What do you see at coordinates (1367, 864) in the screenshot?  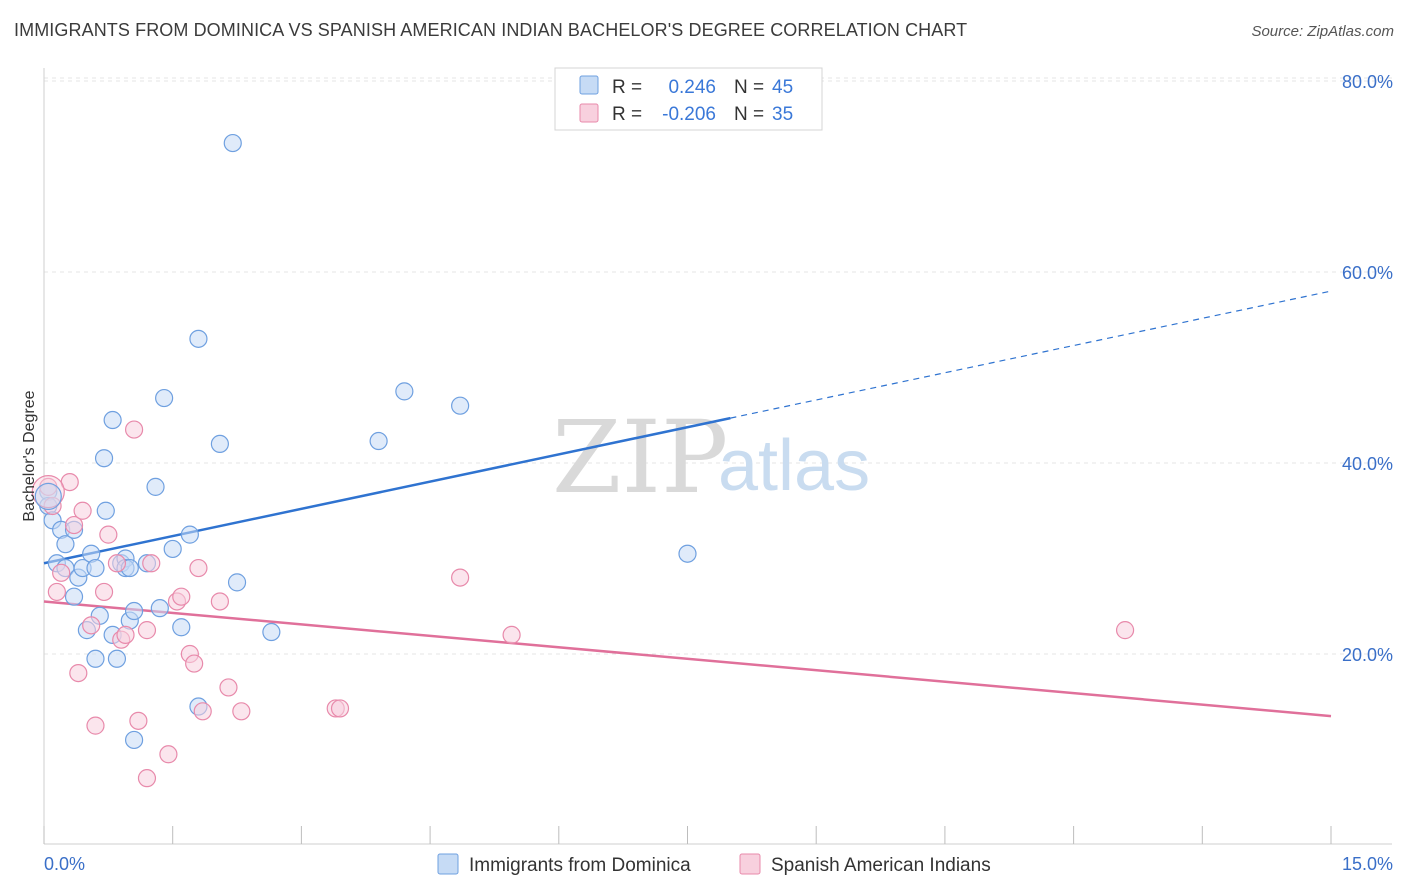 I see `x-tick-label: 15.0%` at bounding box center [1367, 864].